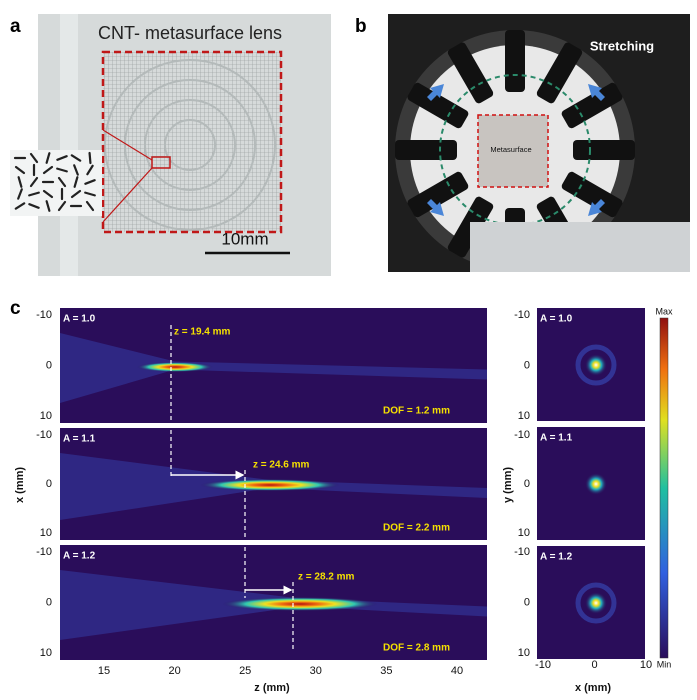  What do you see at coordinates (664, 311) in the screenshot?
I see `colorbar-max: Max` at bounding box center [664, 311].